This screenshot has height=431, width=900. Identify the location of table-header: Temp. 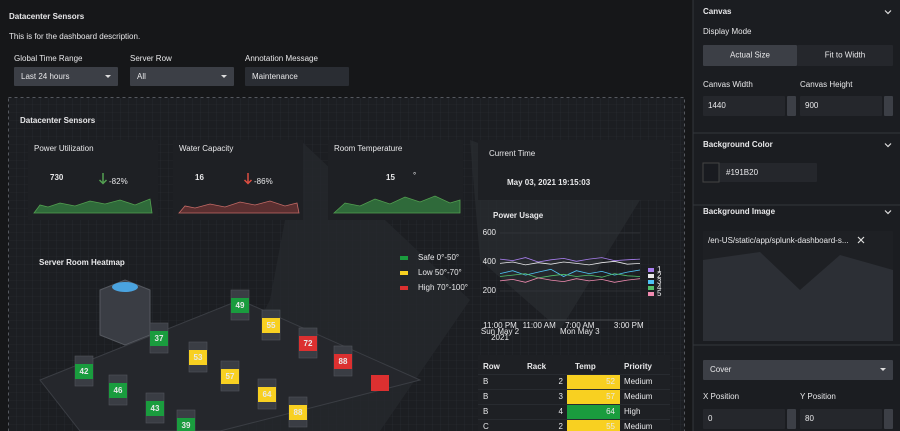
(585, 366).